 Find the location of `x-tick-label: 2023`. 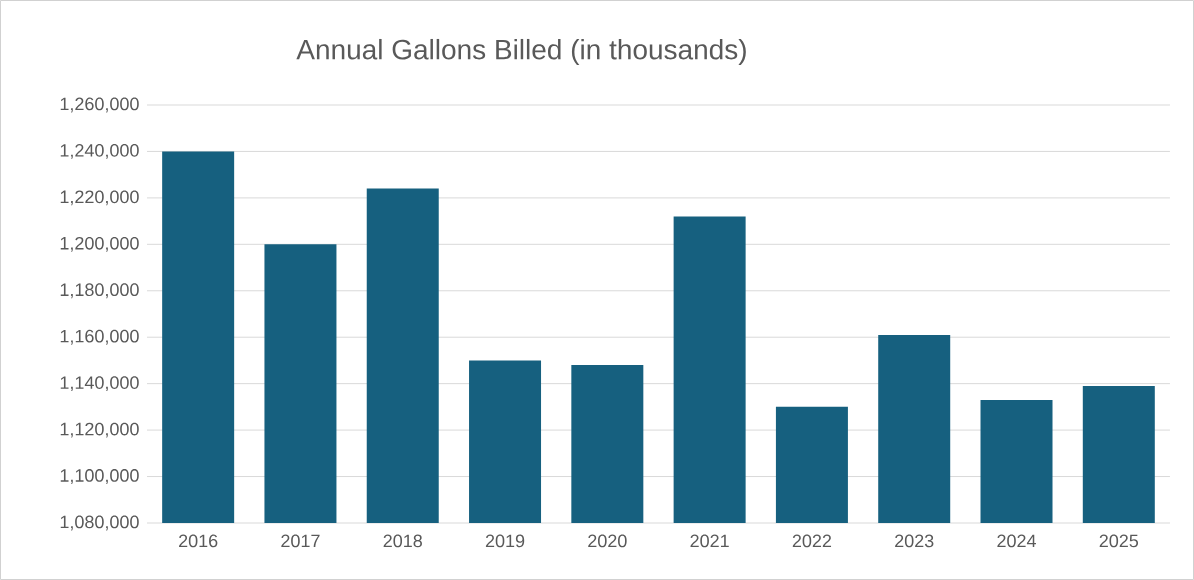

x-tick-label: 2023 is located at coordinates (914, 541).